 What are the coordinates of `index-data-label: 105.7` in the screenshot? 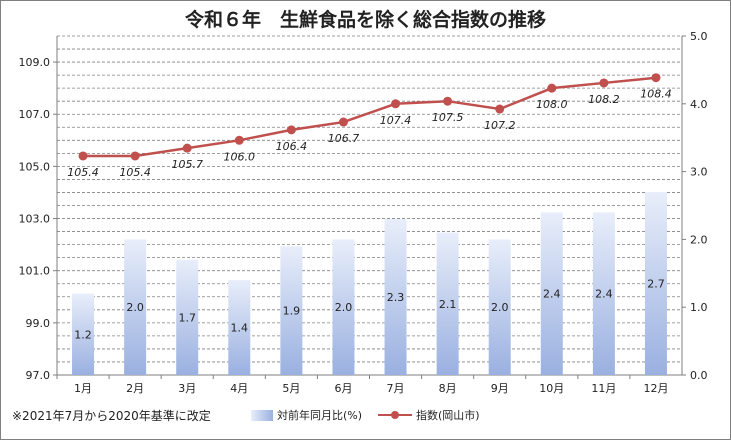 It's located at (187, 164).